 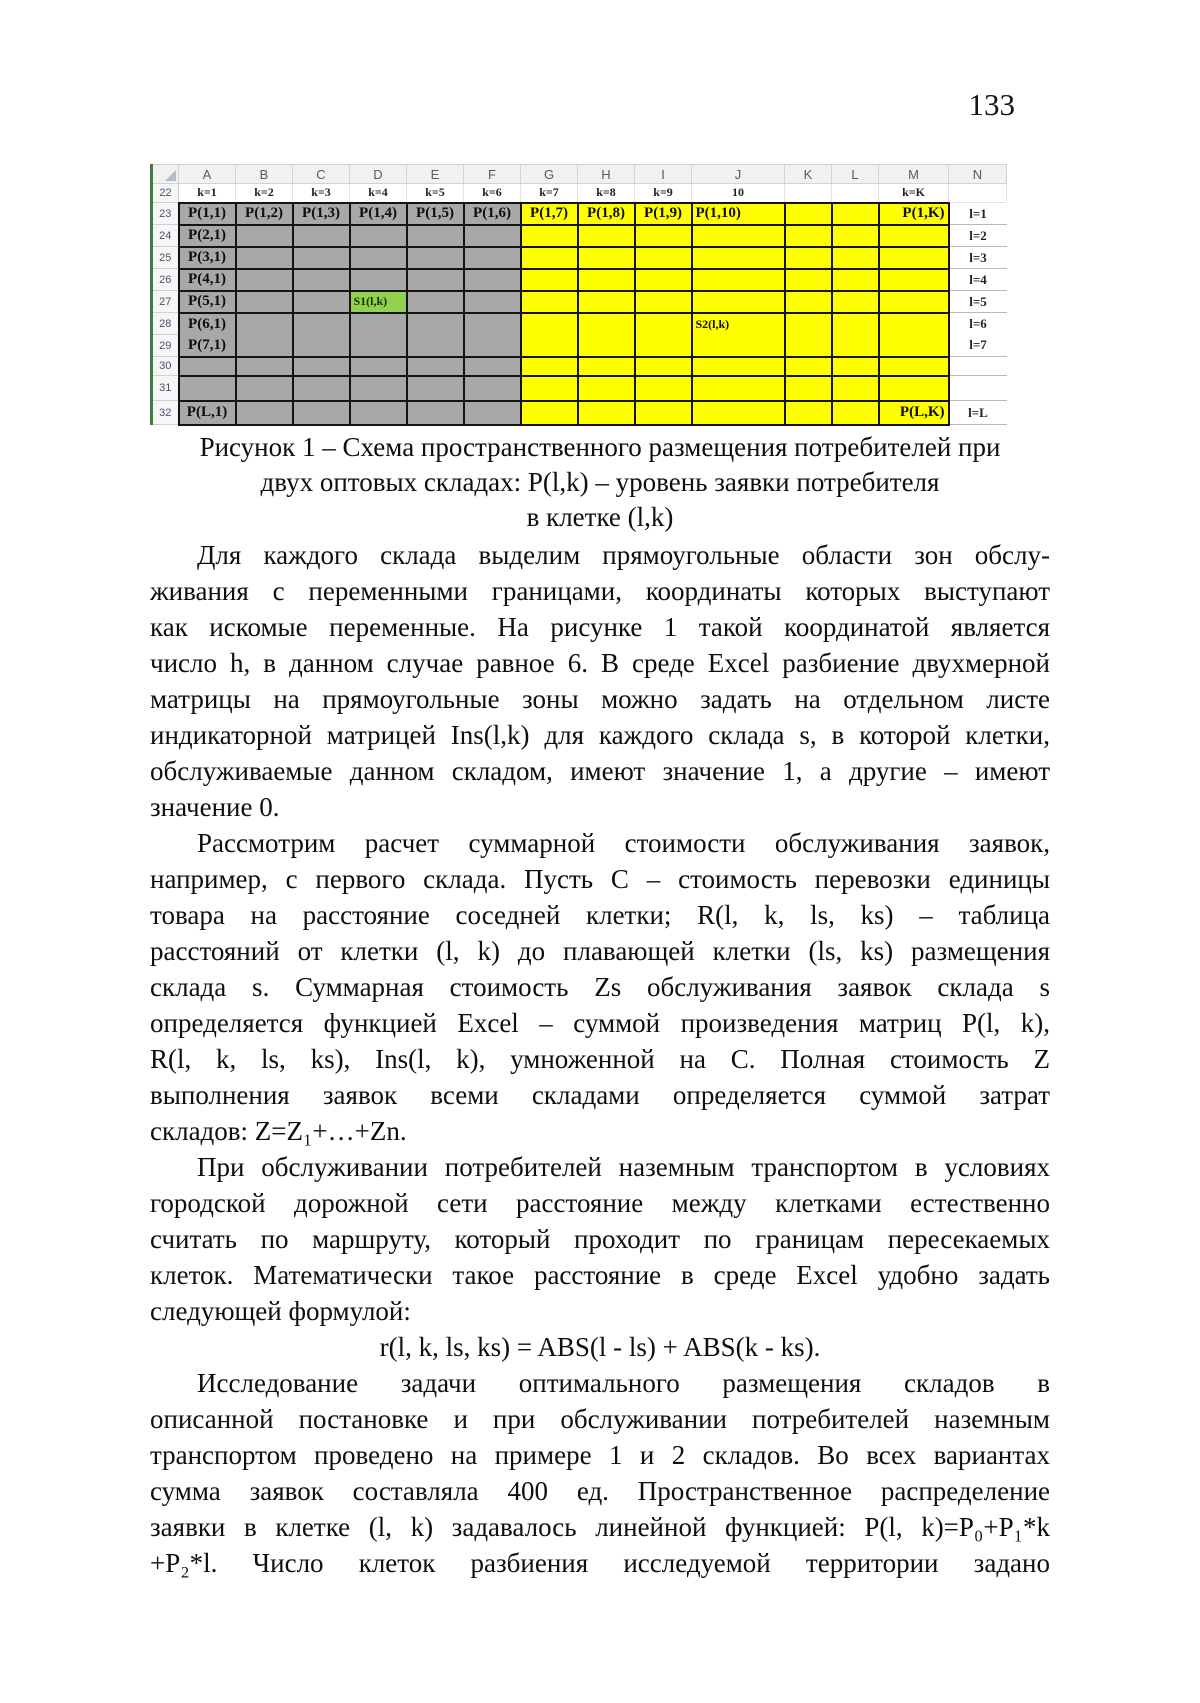 I want to click on row-header: 32, so click(x=164, y=412).